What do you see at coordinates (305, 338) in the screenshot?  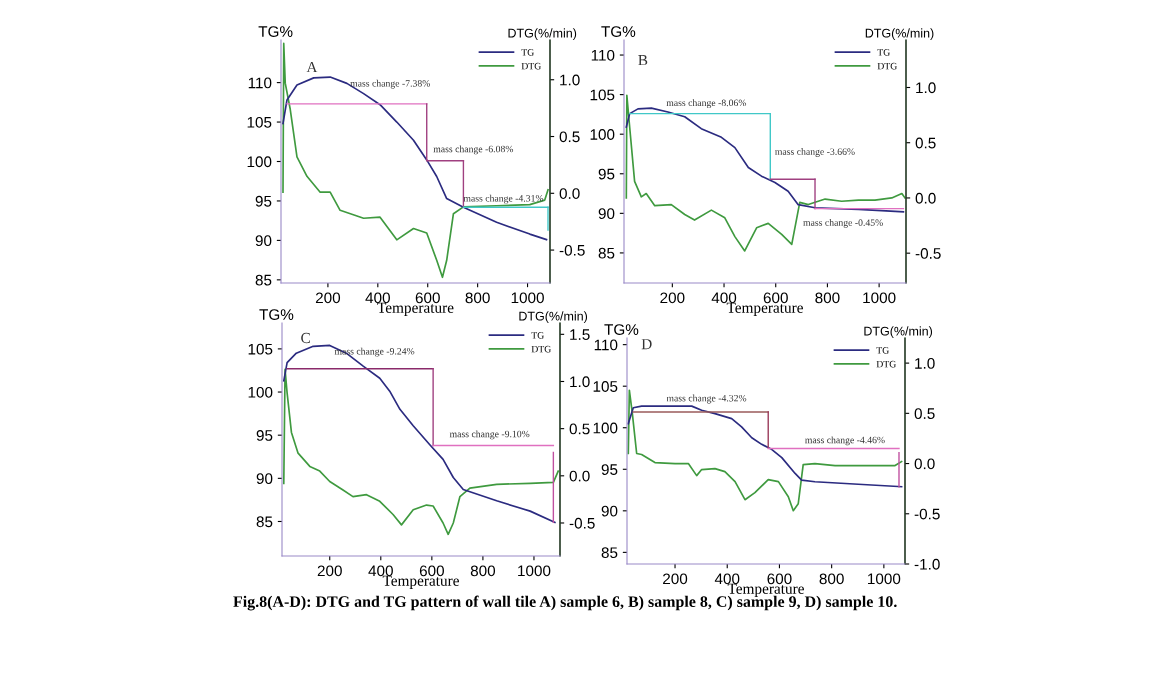 I see `annotation: C` at bounding box center [305, 338].